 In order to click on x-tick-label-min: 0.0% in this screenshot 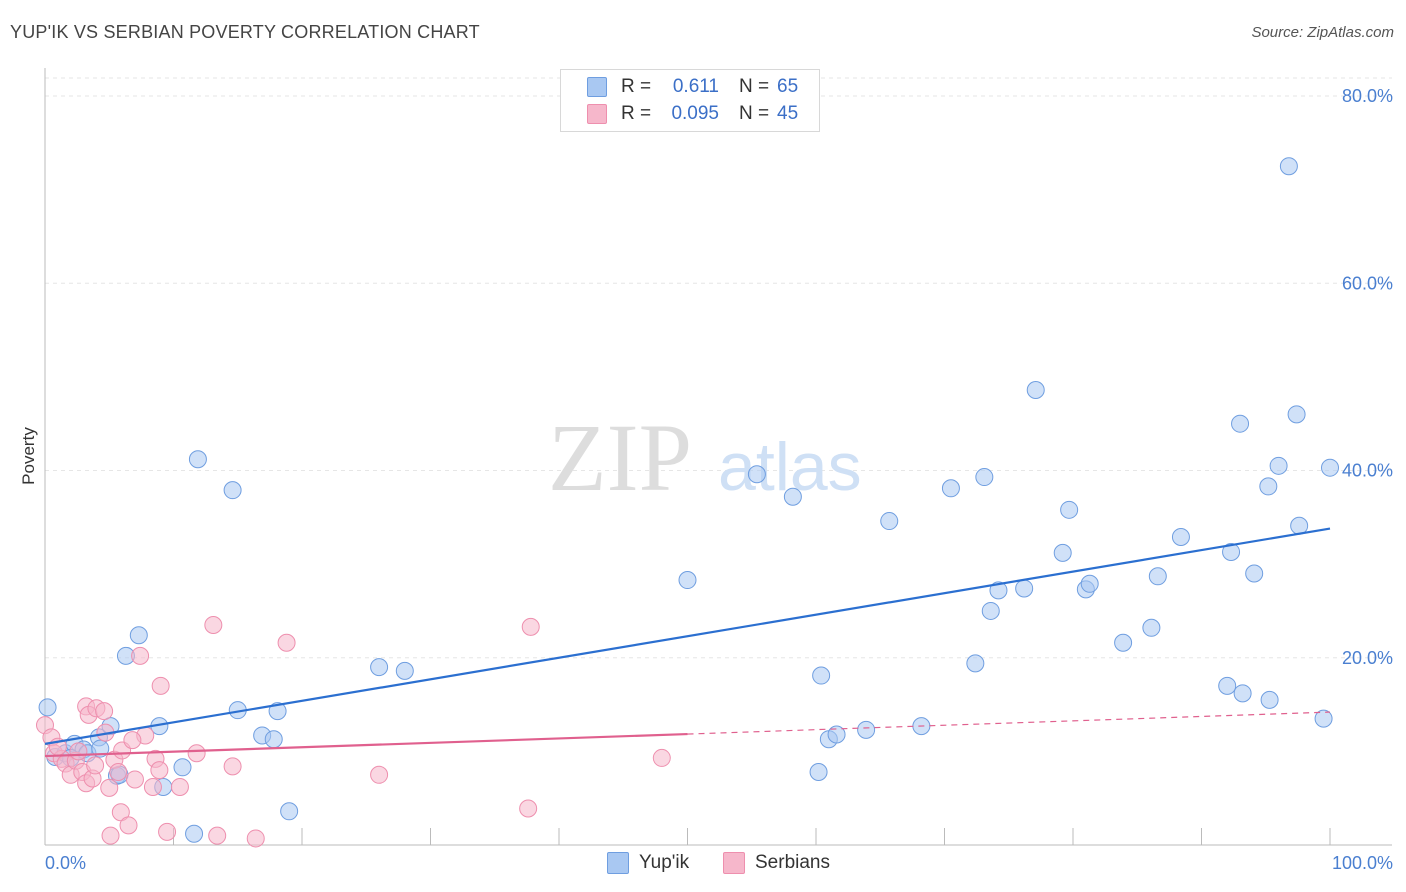, I will do `click(65, 863)`.